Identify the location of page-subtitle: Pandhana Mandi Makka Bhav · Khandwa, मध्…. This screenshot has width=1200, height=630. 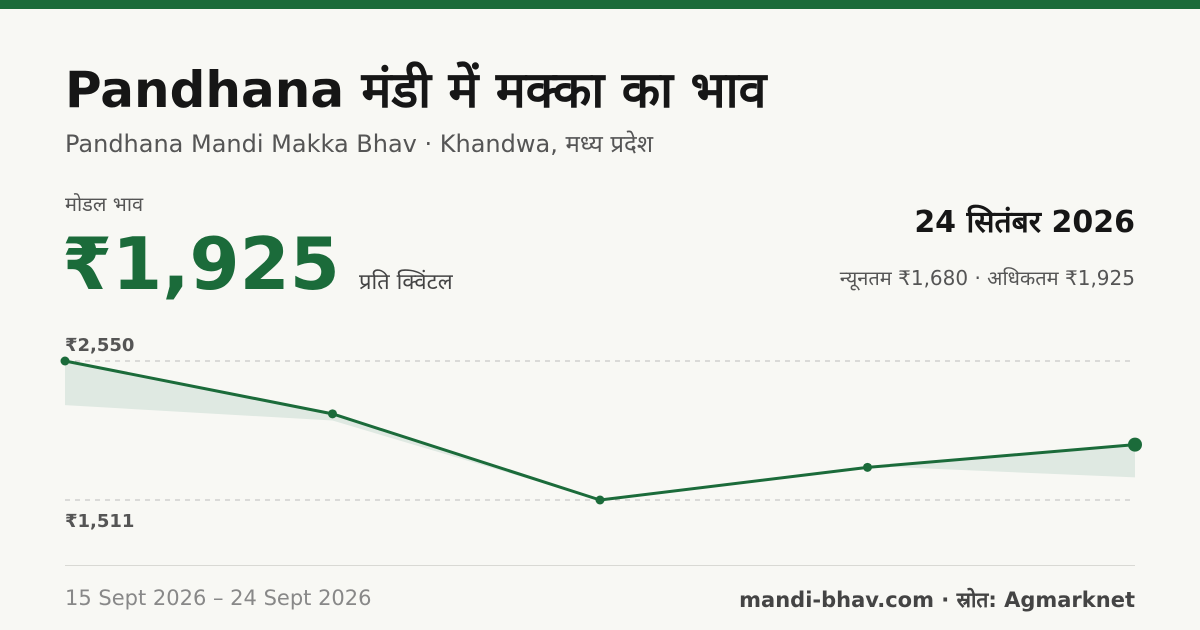
(359, 144).